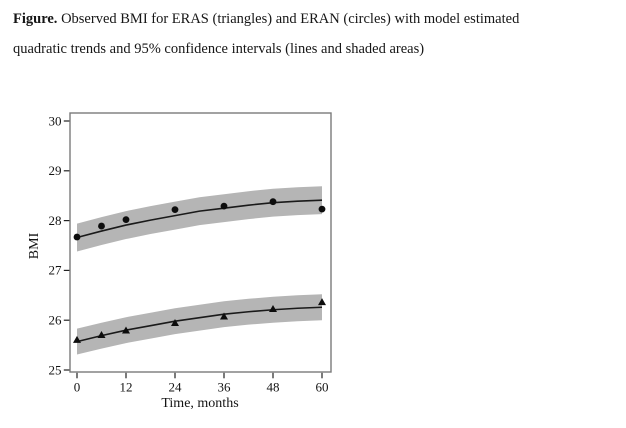 Image resolution: width=626 pixels, height=428 pixels. I want to click on observed-markers, so click(199, 270).